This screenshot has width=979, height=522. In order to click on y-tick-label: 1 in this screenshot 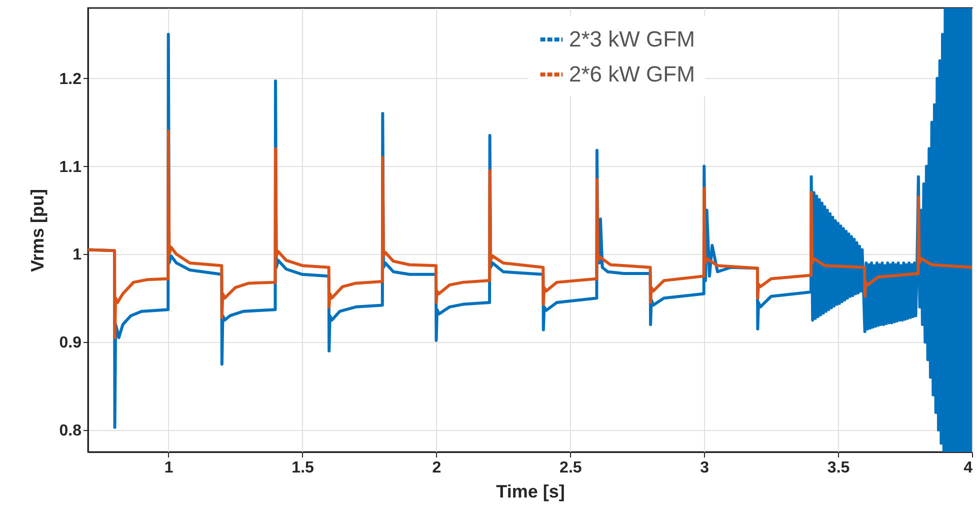, I will do `click(77, 255)`.